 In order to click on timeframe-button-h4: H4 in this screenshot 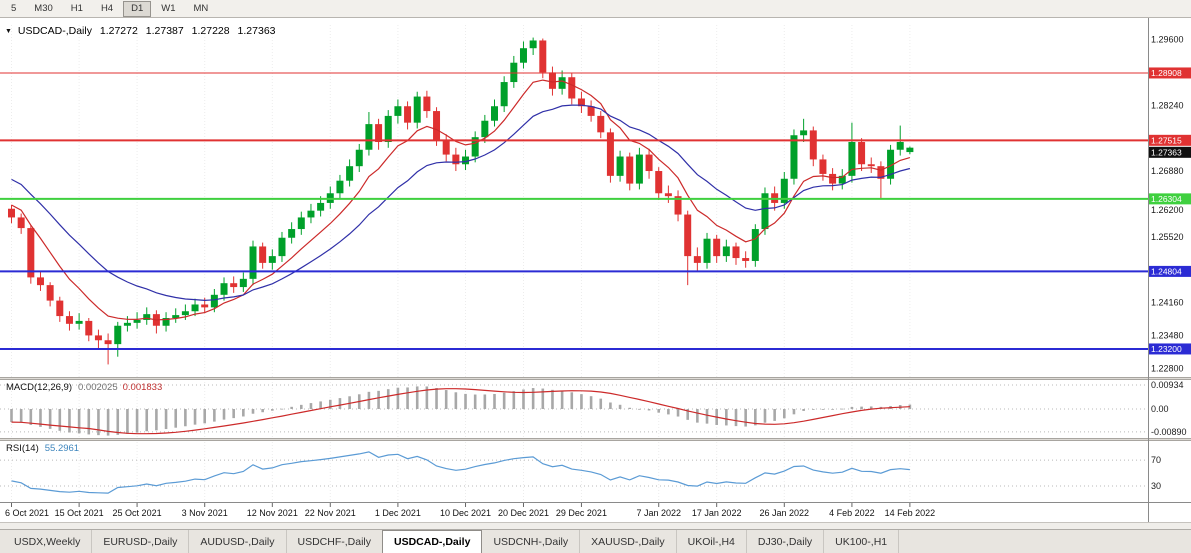, I will do `click(107, 8)`.